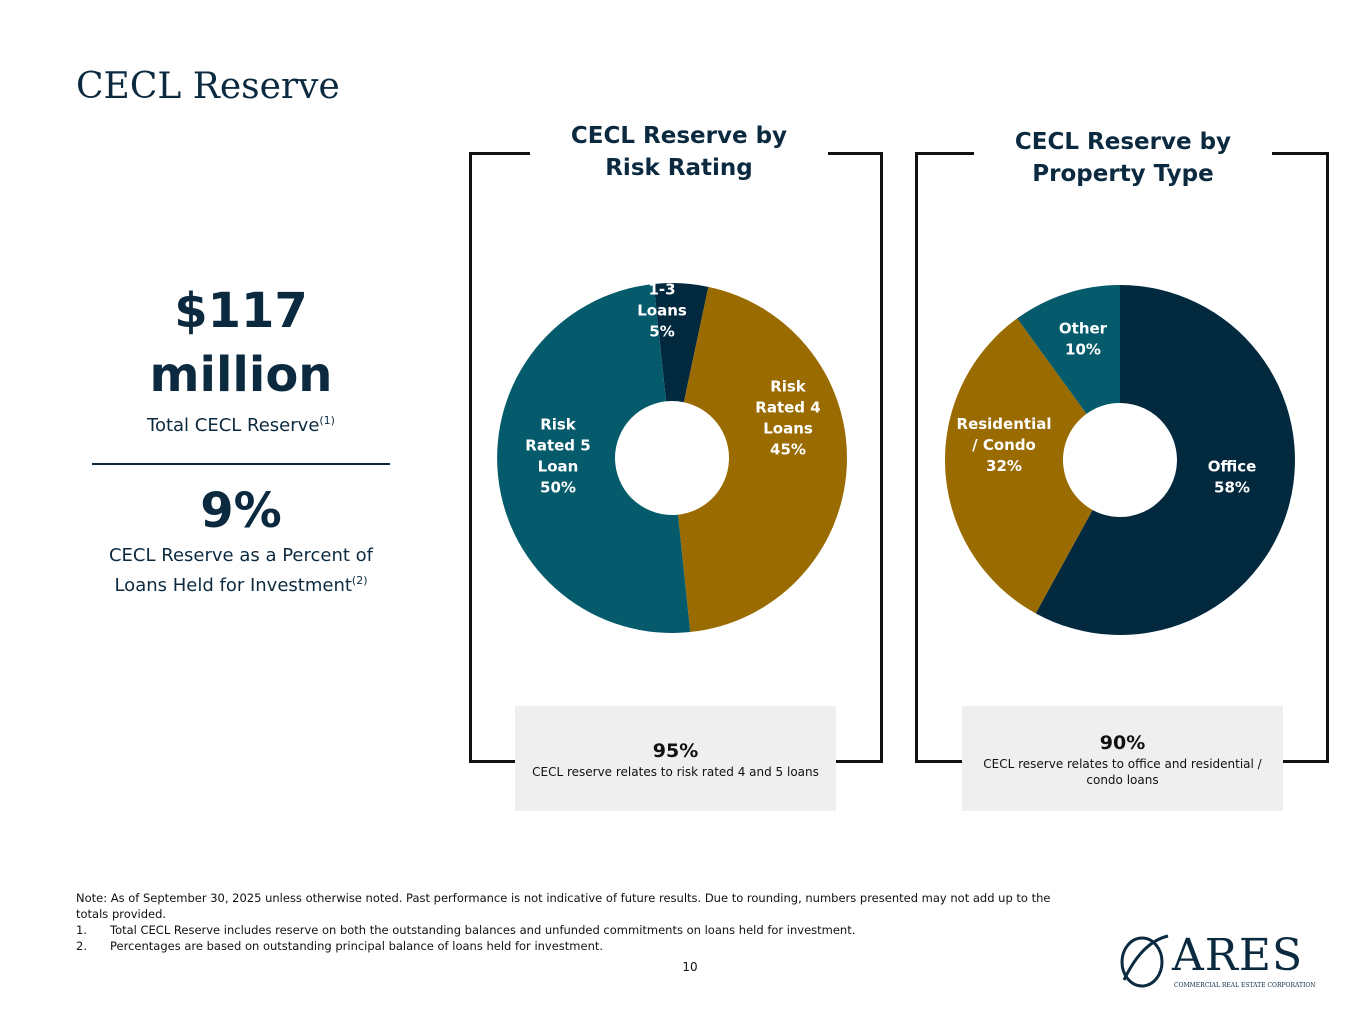 Image resolution: width=1365 pixels, height=1024 pixels. What do you see at coordinates (1122, 743) in the screenshot?
I see `chart2-callout-percent: 90%` at bounding box center [1122, 743].